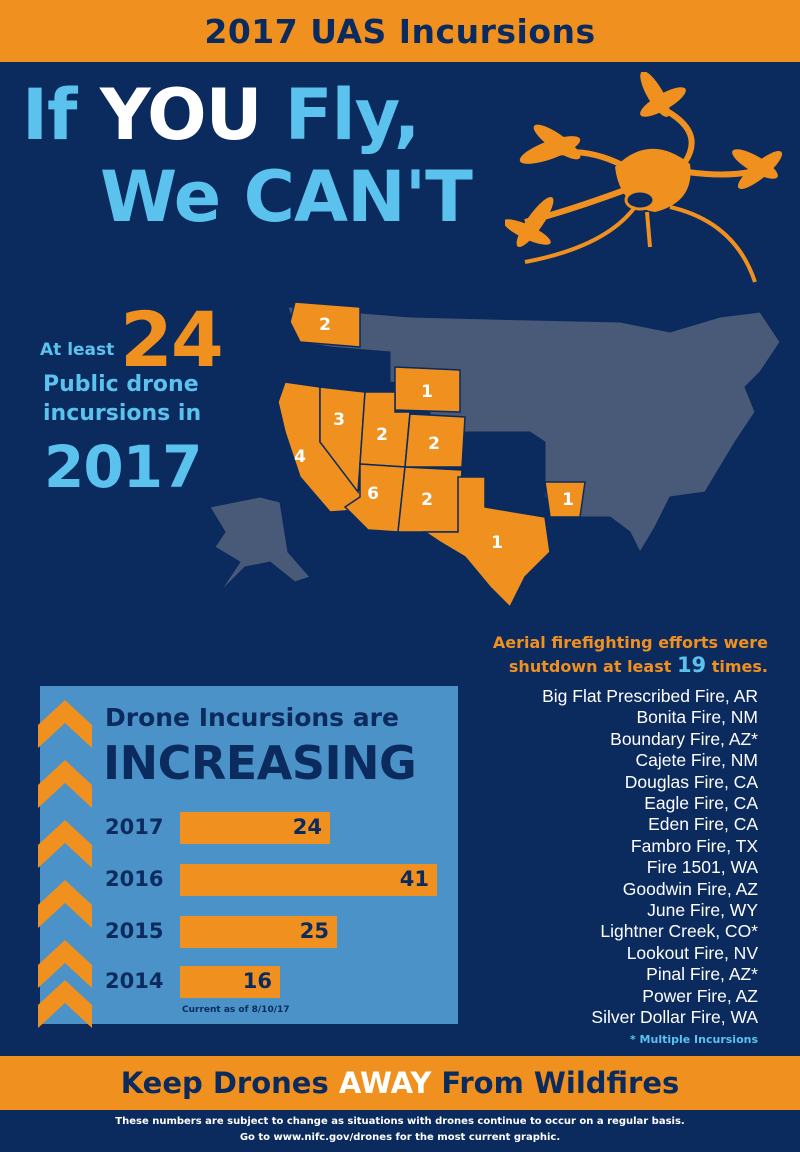 This screenshot has height=1152, width=800. What do you see at coordinates (181, 115) in the screenshot?
I see `hero-you: YOU` at bounding box center [181, 115].